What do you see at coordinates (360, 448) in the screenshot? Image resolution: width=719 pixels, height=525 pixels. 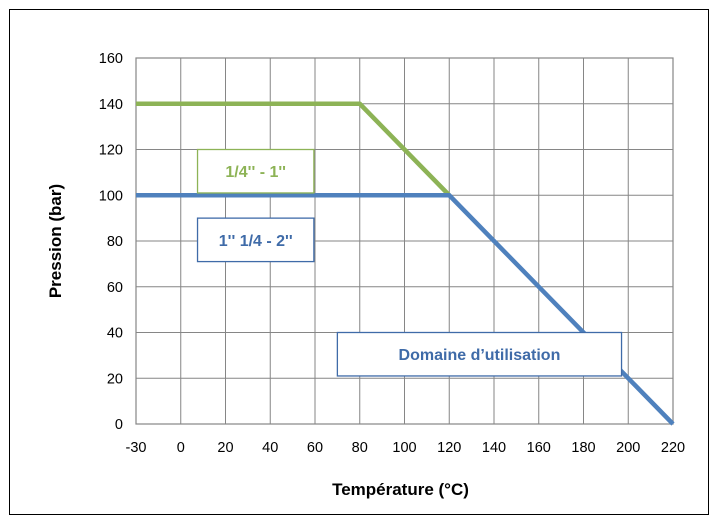 I see `x-tick-label-5: 80` at bounding box center [360, 448].